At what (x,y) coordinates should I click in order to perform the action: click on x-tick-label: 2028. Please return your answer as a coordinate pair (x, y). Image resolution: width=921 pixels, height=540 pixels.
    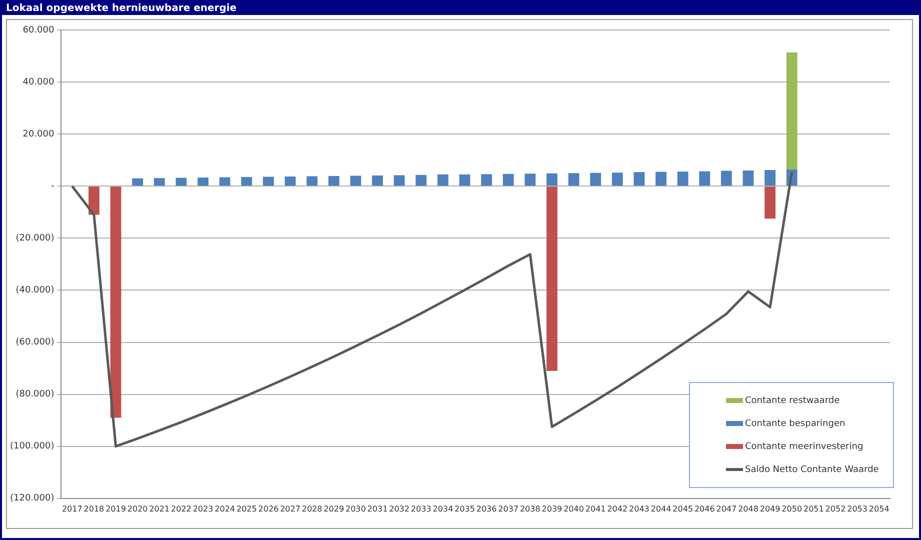
    Looking at the image, I should click on (312, 509).